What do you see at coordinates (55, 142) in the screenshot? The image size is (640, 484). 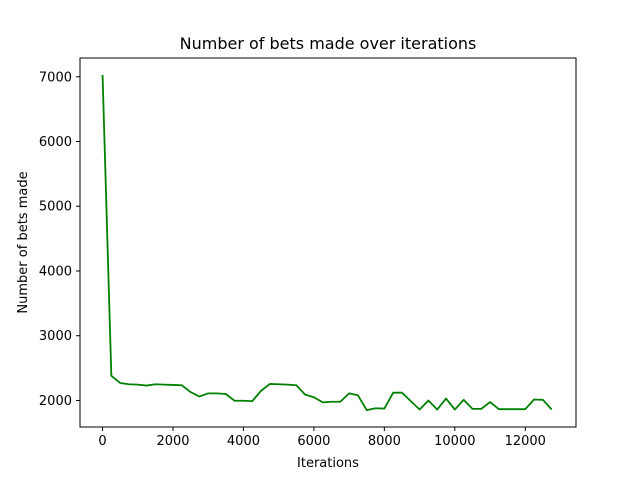 I see `y-tick-label: 6000` at bounding box center [55, 142].